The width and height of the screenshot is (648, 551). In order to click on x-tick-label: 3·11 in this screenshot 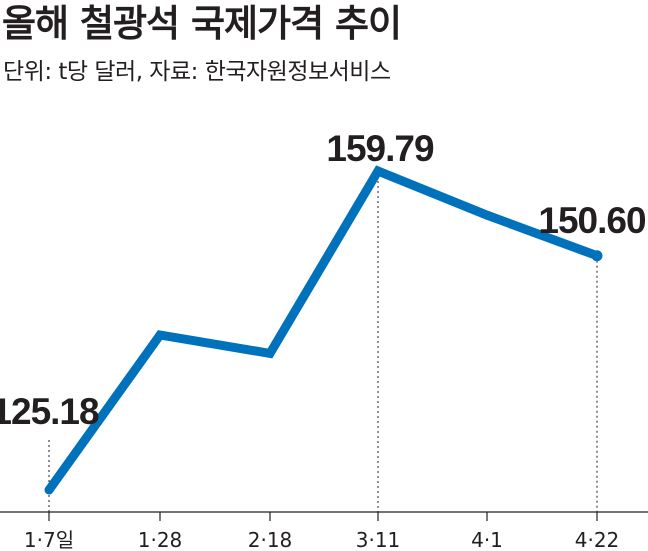, I will do `click(378, 539)`.